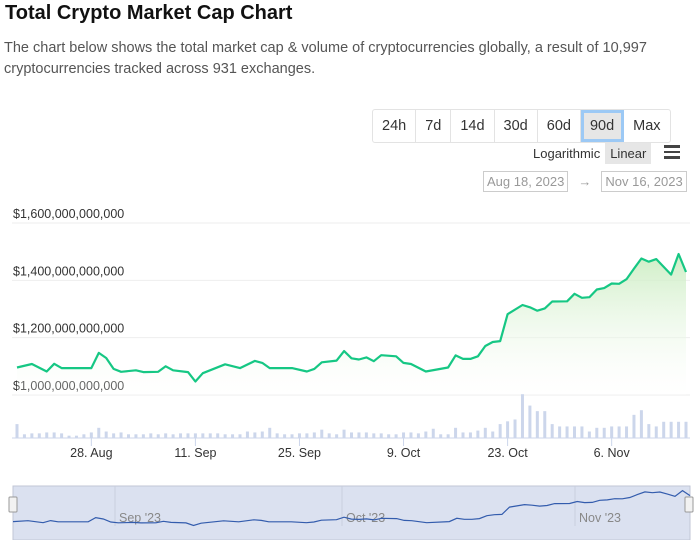  I want to click on range-button-60d: 60d, so click(559, 126).